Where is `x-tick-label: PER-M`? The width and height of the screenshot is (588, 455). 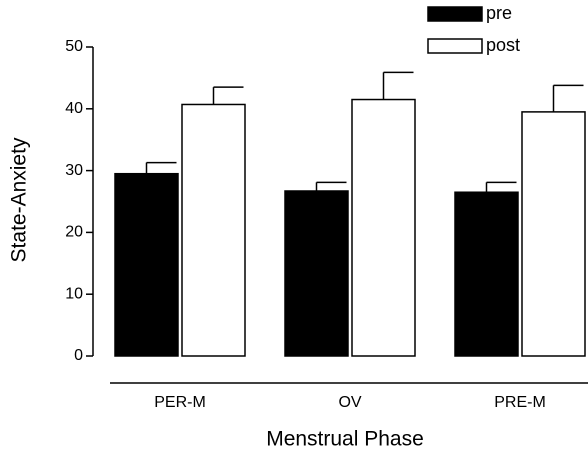 x-tick-label: PER-M is located at coordinates (180, 402).